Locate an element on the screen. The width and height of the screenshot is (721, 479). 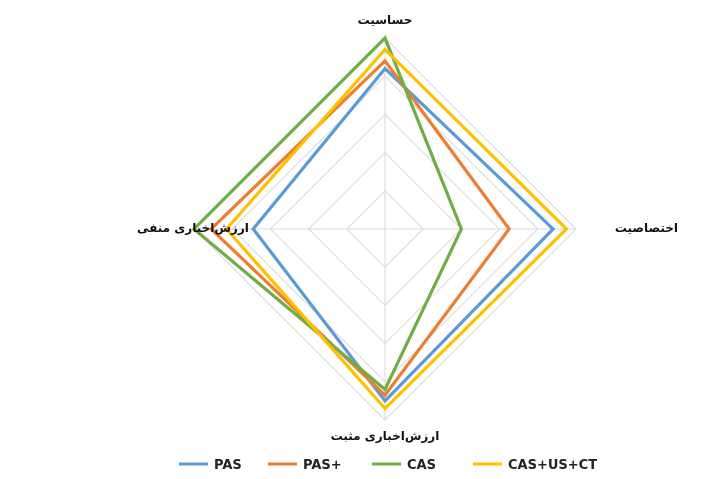
axis-label-sensitivity: حساسیت is located at coordinates (385, 20).